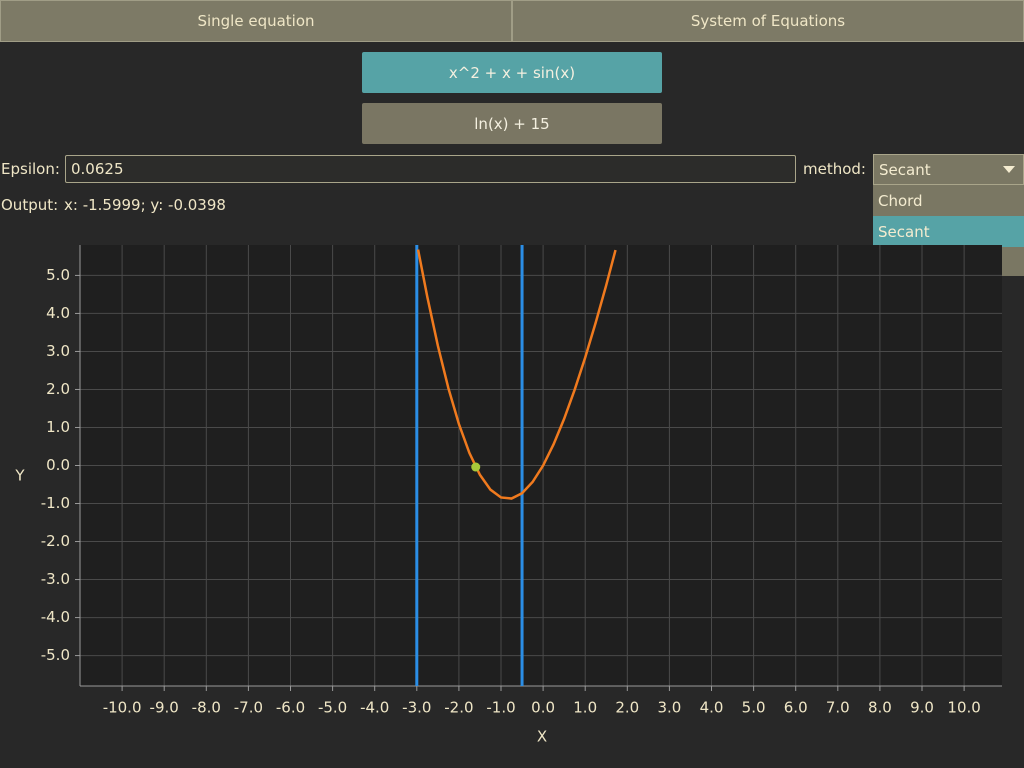 The height and width of the screenshot is (768, 1024). Describe the element at coordinates (248, 708) in the screenshot. I see `x-tick-label: -7.0` at that location.